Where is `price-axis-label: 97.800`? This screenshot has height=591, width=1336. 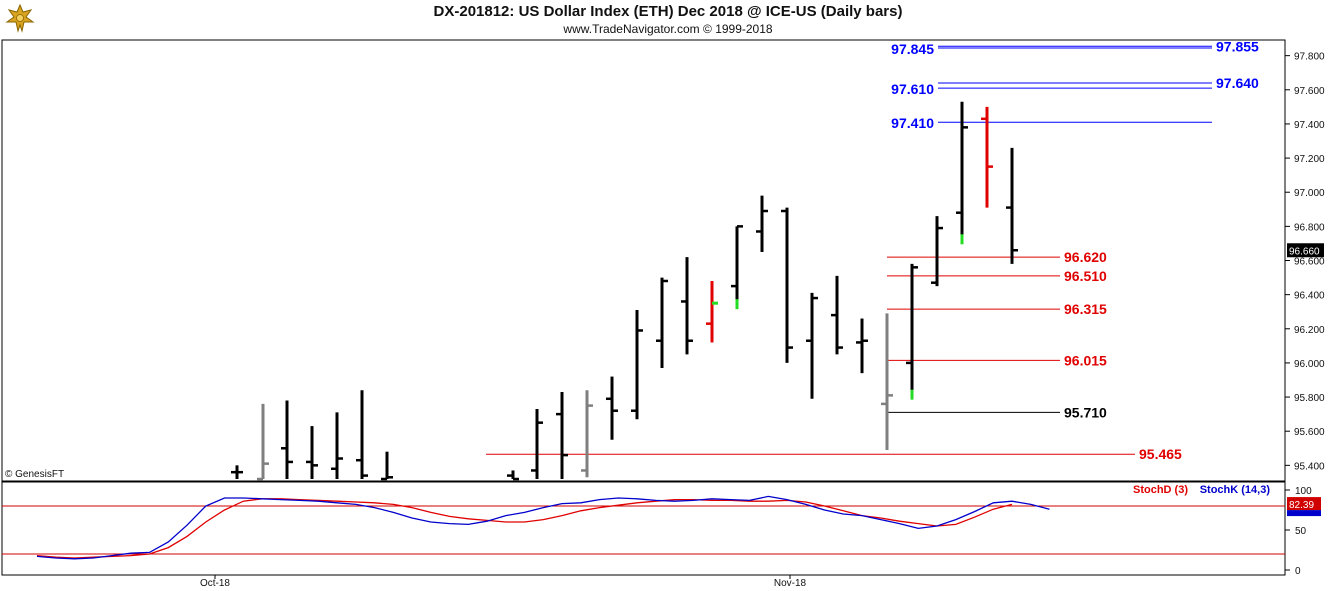 price-axis-label: 97.800 is located at coordinates (1309, 57).